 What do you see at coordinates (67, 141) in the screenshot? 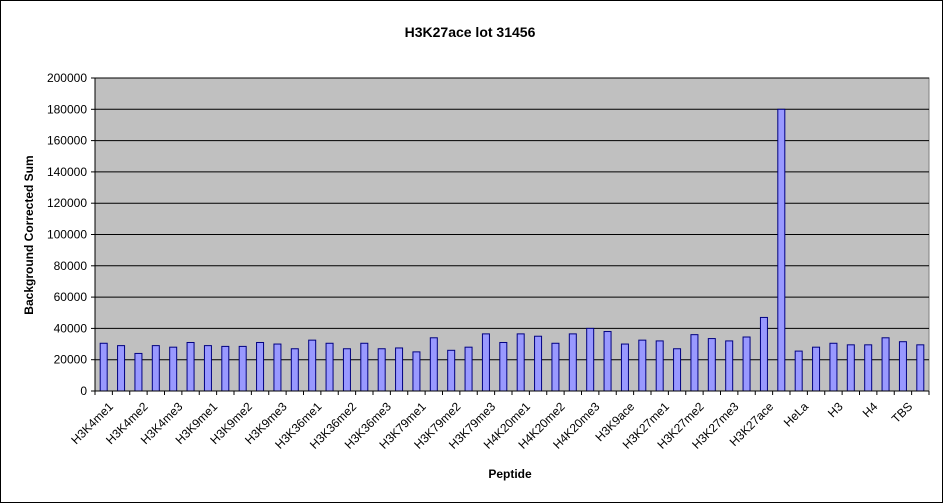
I see `y-tick-label: 160000` at bounding box center [67, 141].